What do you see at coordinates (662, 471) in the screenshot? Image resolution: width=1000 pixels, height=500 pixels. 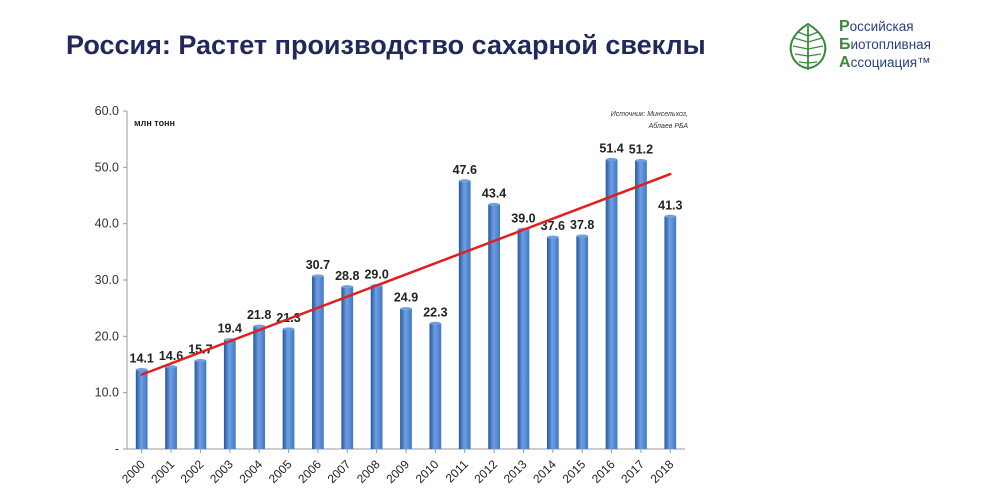 I see `x-tick-label: 2018` at bounding box center [662, 471].